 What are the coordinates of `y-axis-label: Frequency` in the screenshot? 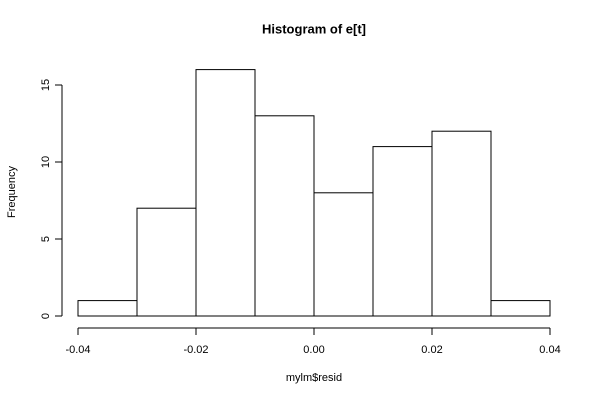 It's located at (12, 192).